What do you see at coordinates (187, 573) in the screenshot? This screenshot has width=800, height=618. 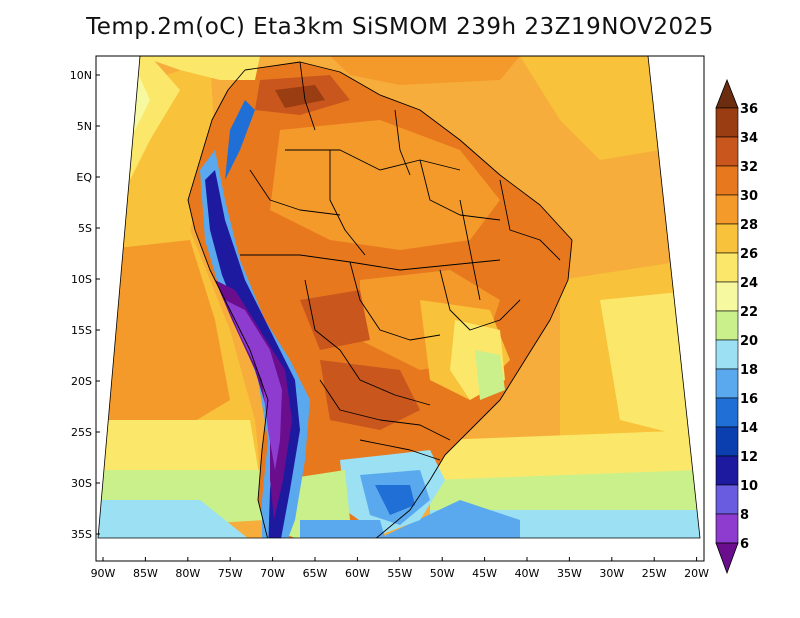 I see `lon-label: 80W` at bounding box center [187, 573].